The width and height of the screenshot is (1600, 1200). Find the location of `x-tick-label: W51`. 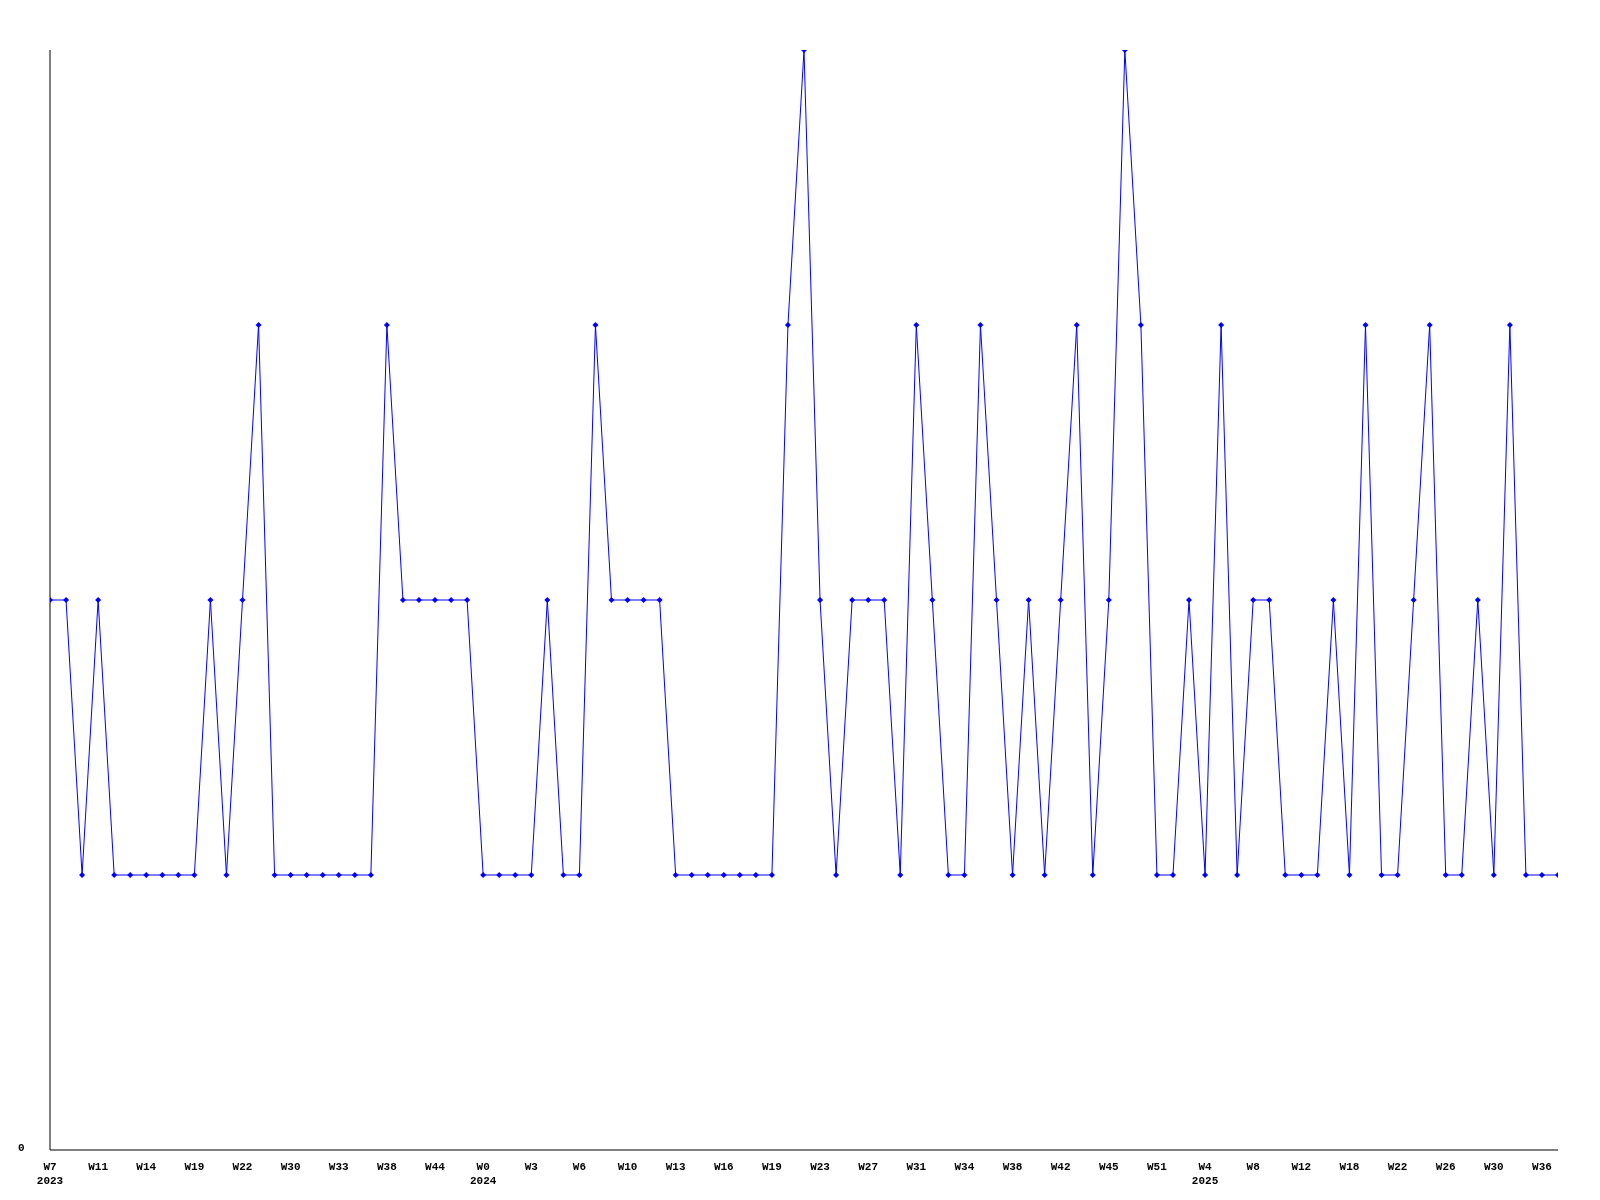

x-tick-label: W51 is located at coordinates (1157, 1167).